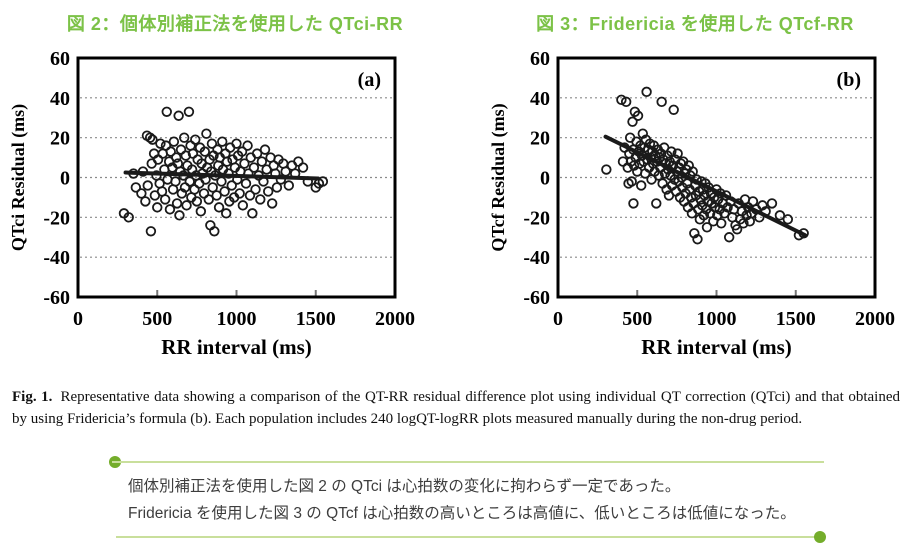 This screenshot has width=911, height=550. What do you see at coordinates (468, 462) in the screenshot?
I see `summary-divider-top` at bounding box center [468, 462].